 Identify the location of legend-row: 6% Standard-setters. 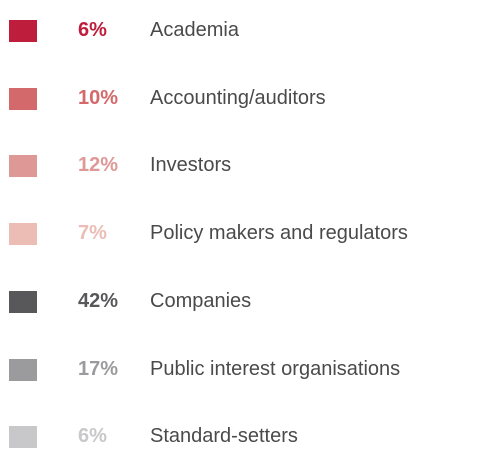
(247, 437).